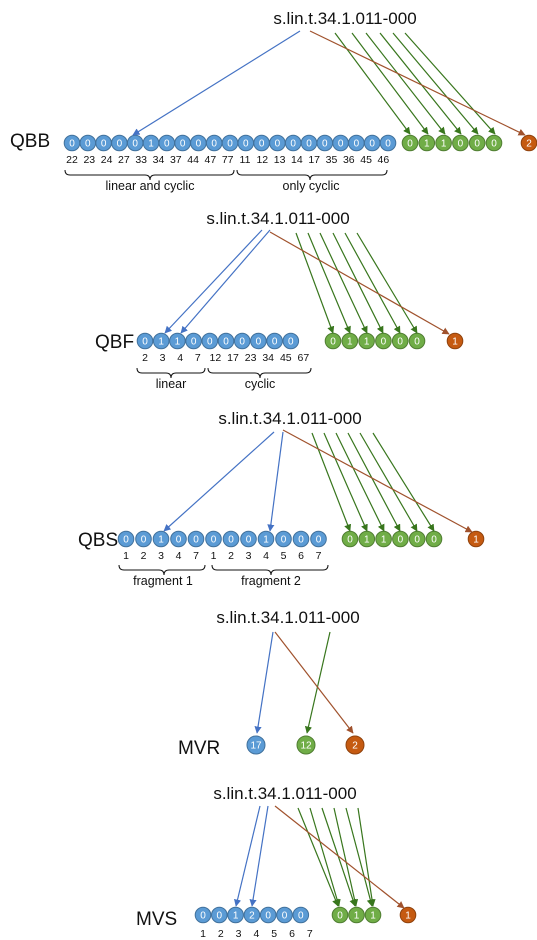 This screenshot has width=537, height=940. I want to click on mvs-index-5: 6, so click(292, 934).